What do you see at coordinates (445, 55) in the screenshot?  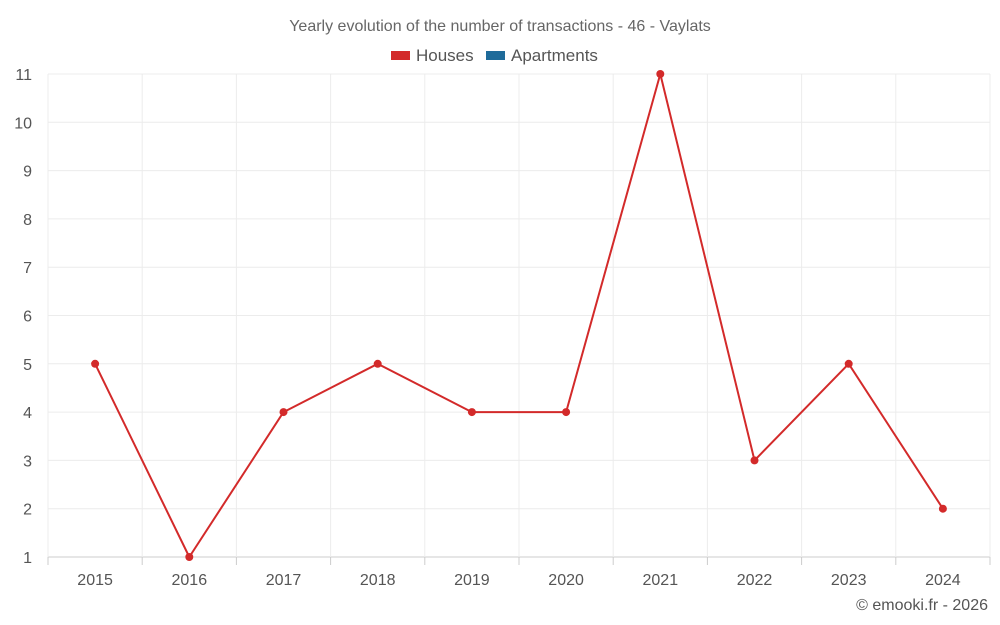 I see `legend-label-houses: Houses` at bounding box center [445, 55].